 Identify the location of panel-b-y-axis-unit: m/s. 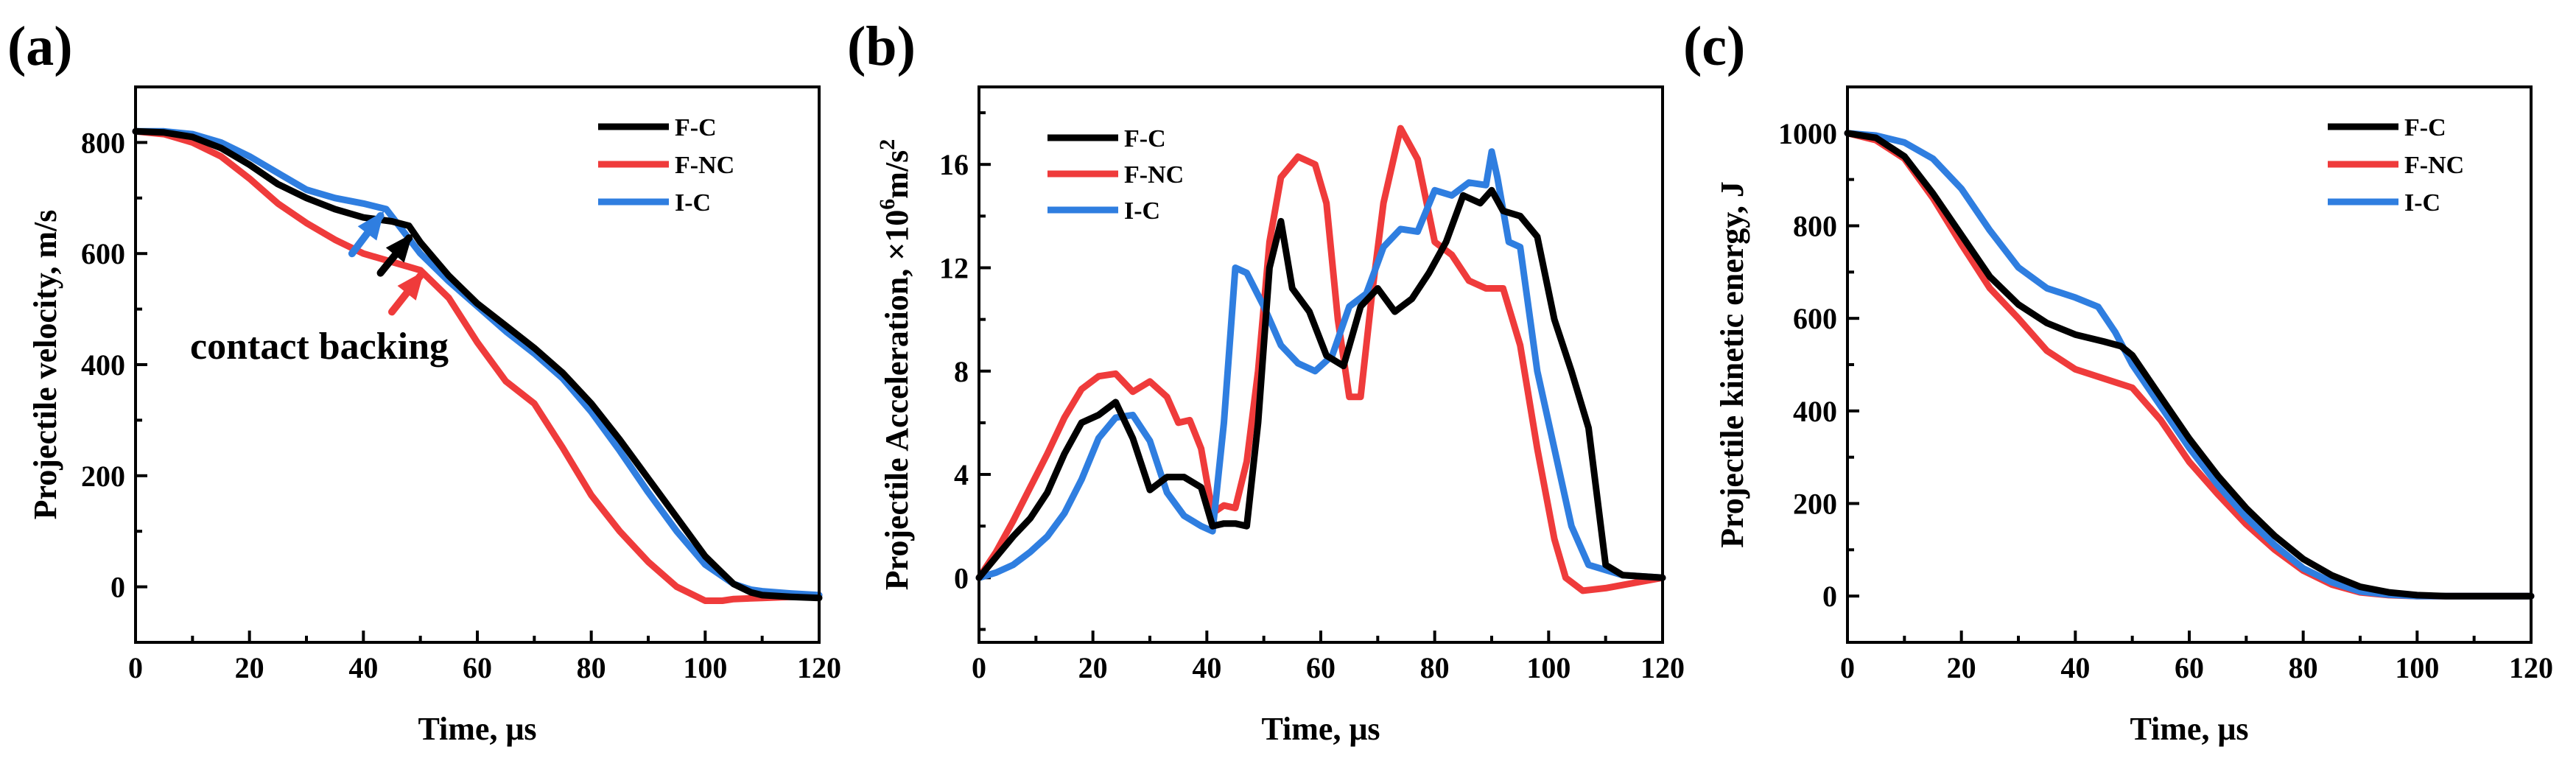
(897, 174).